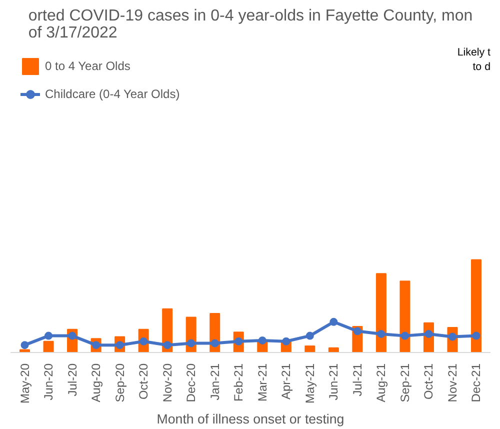 Image resolution: width=500 pixels, height=429 pixels. Describe the element at coordinates (309, 383) in the screenshot. I see `x-tick-label: May-21` at that location.